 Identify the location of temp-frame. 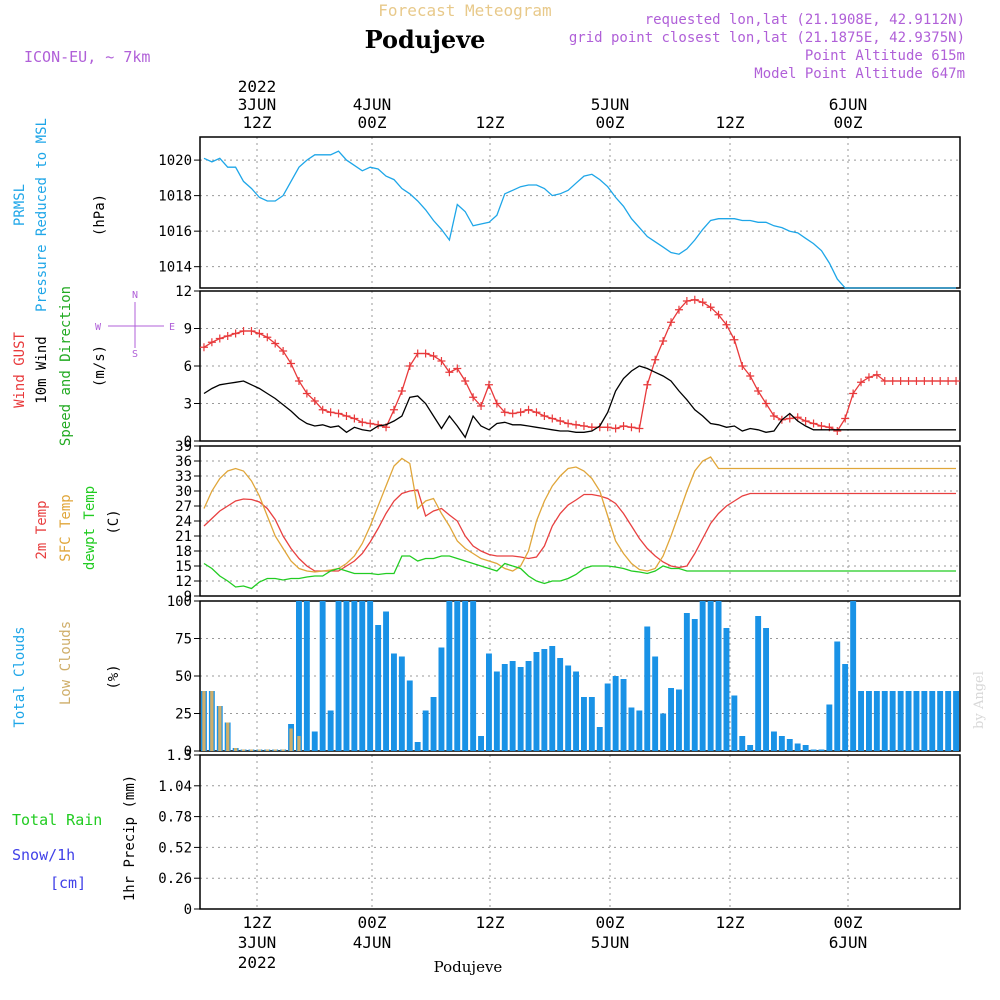
(580, 521).